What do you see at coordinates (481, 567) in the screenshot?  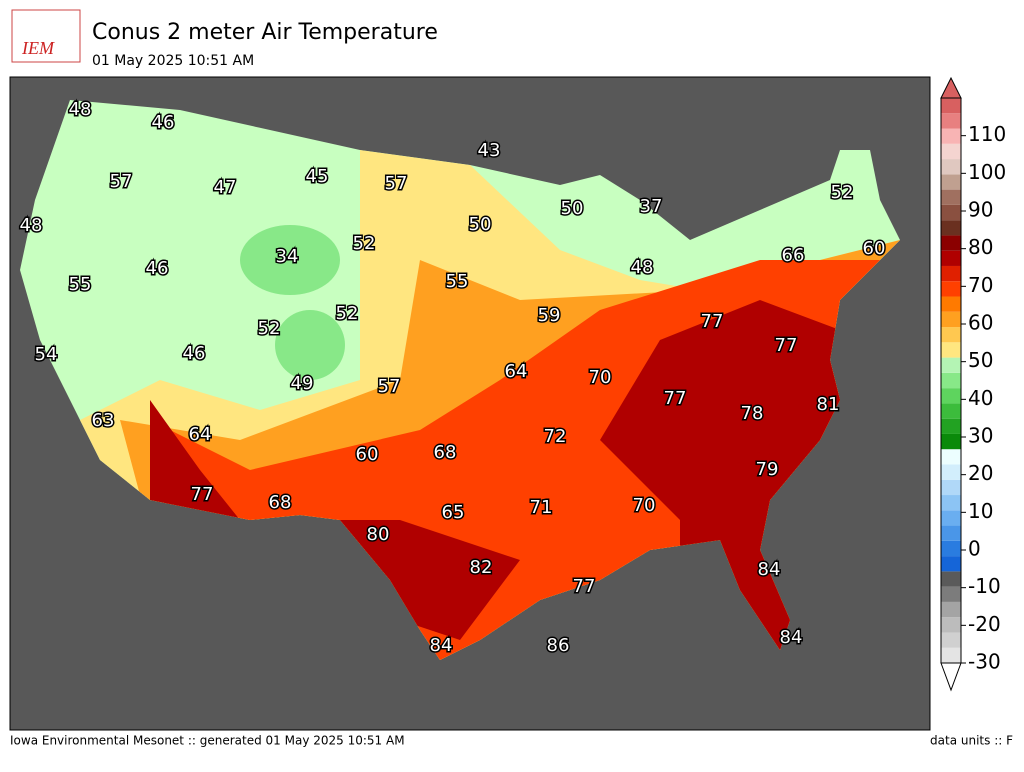 I see `station-value: 82` at bounding box center [481, 567].